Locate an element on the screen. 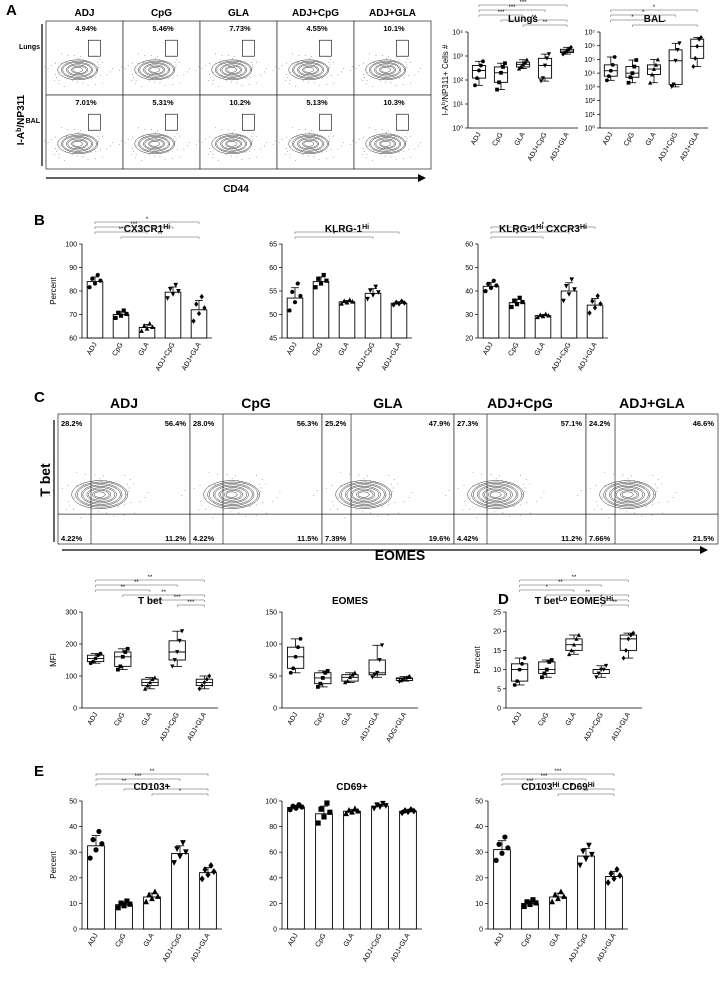 This screenshot has width=720, height=995. flow-a-column-header: CpG is located at coordinates (161, 13).